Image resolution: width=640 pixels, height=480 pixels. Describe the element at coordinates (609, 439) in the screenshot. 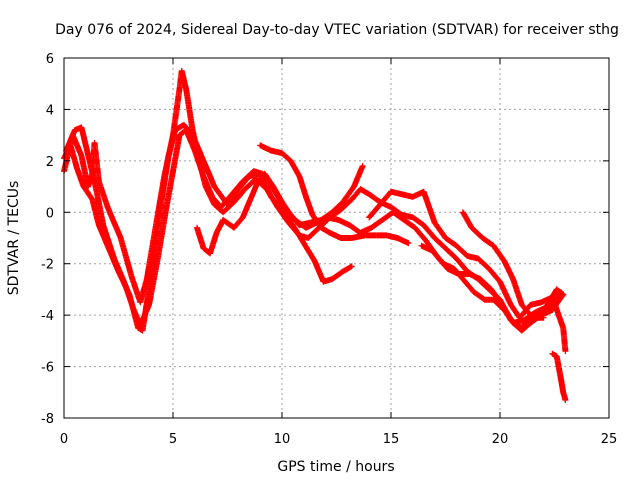

I see `x-tick-label: 25` at that location.